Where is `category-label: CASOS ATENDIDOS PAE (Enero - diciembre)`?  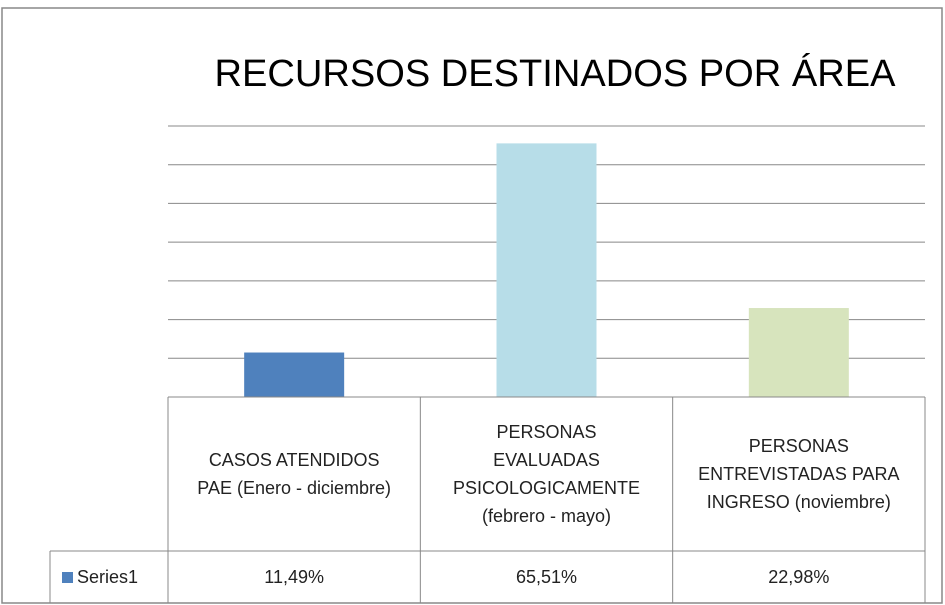
category-label: CASOS ATENDIDOS PAE (Enero - diciembre) is located at coordinates (294, 474).